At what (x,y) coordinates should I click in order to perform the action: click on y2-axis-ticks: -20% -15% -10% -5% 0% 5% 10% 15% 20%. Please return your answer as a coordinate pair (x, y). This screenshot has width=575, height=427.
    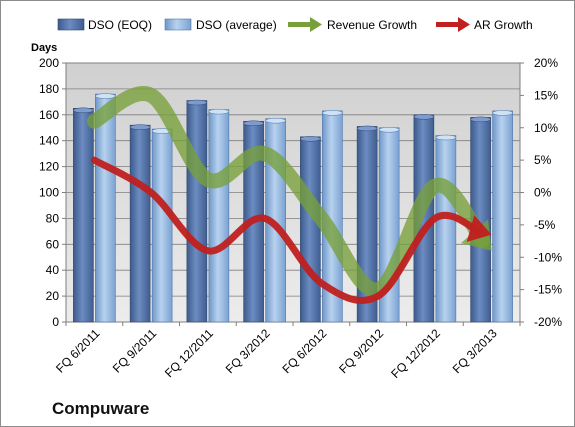
    Looking at the image, I should click on (541, 192).